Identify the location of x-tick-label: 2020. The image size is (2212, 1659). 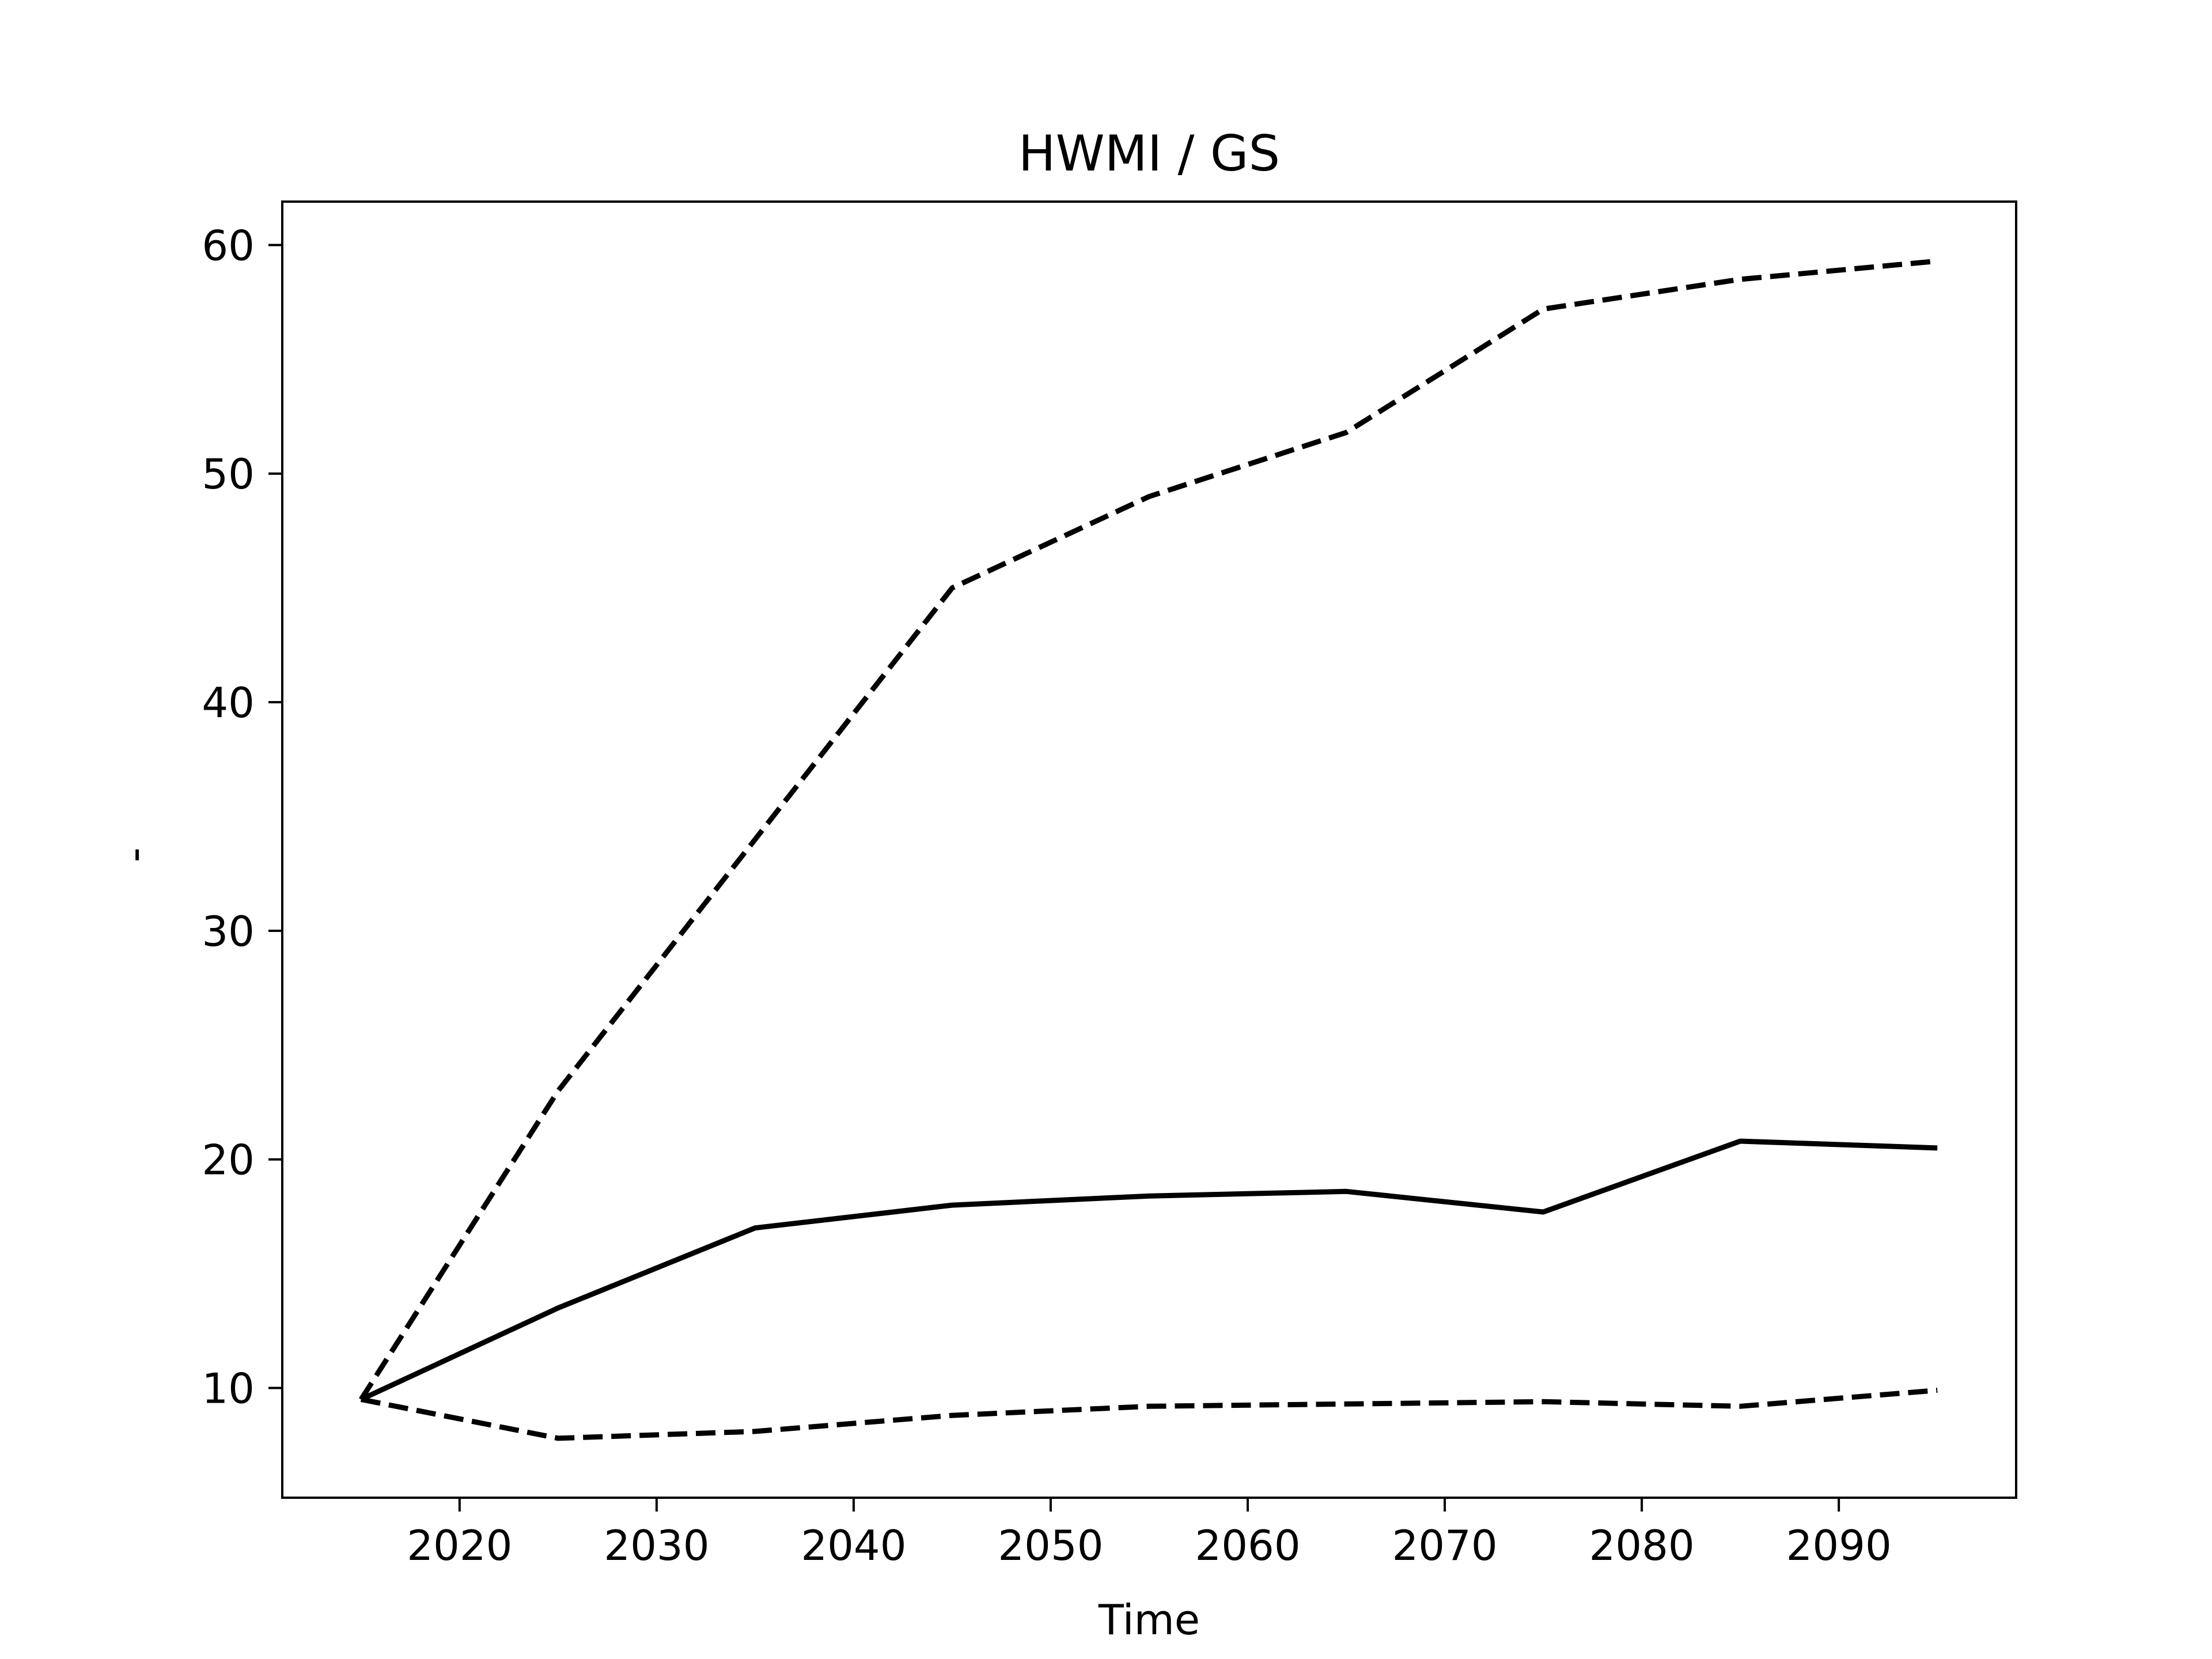
(459, 1545).